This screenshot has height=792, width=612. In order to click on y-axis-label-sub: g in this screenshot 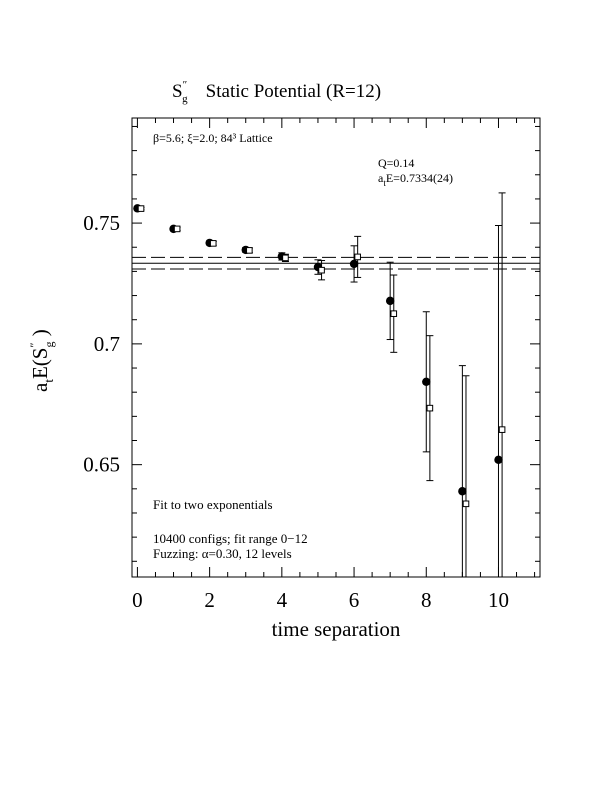, I will do `click(49, 345)`.